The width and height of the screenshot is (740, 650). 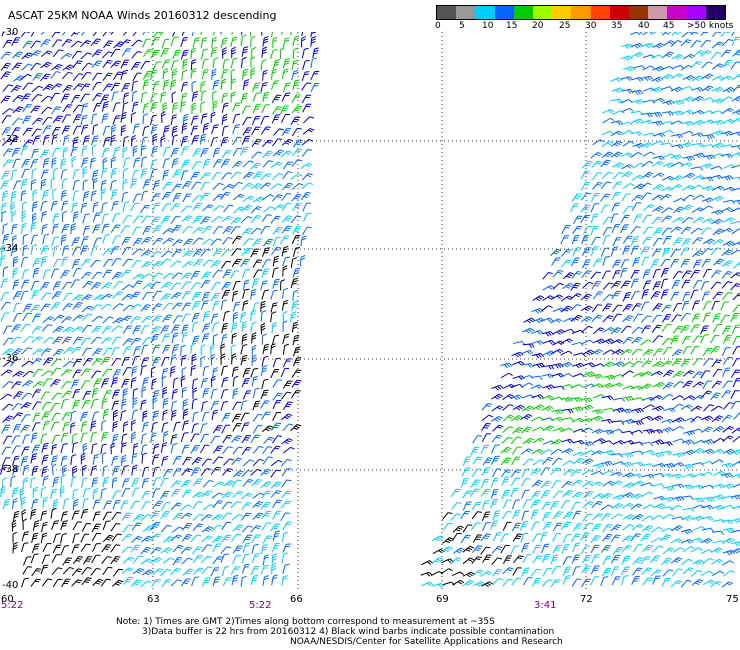 I want to click on colorbar-segment, so click(x=696, y=12).